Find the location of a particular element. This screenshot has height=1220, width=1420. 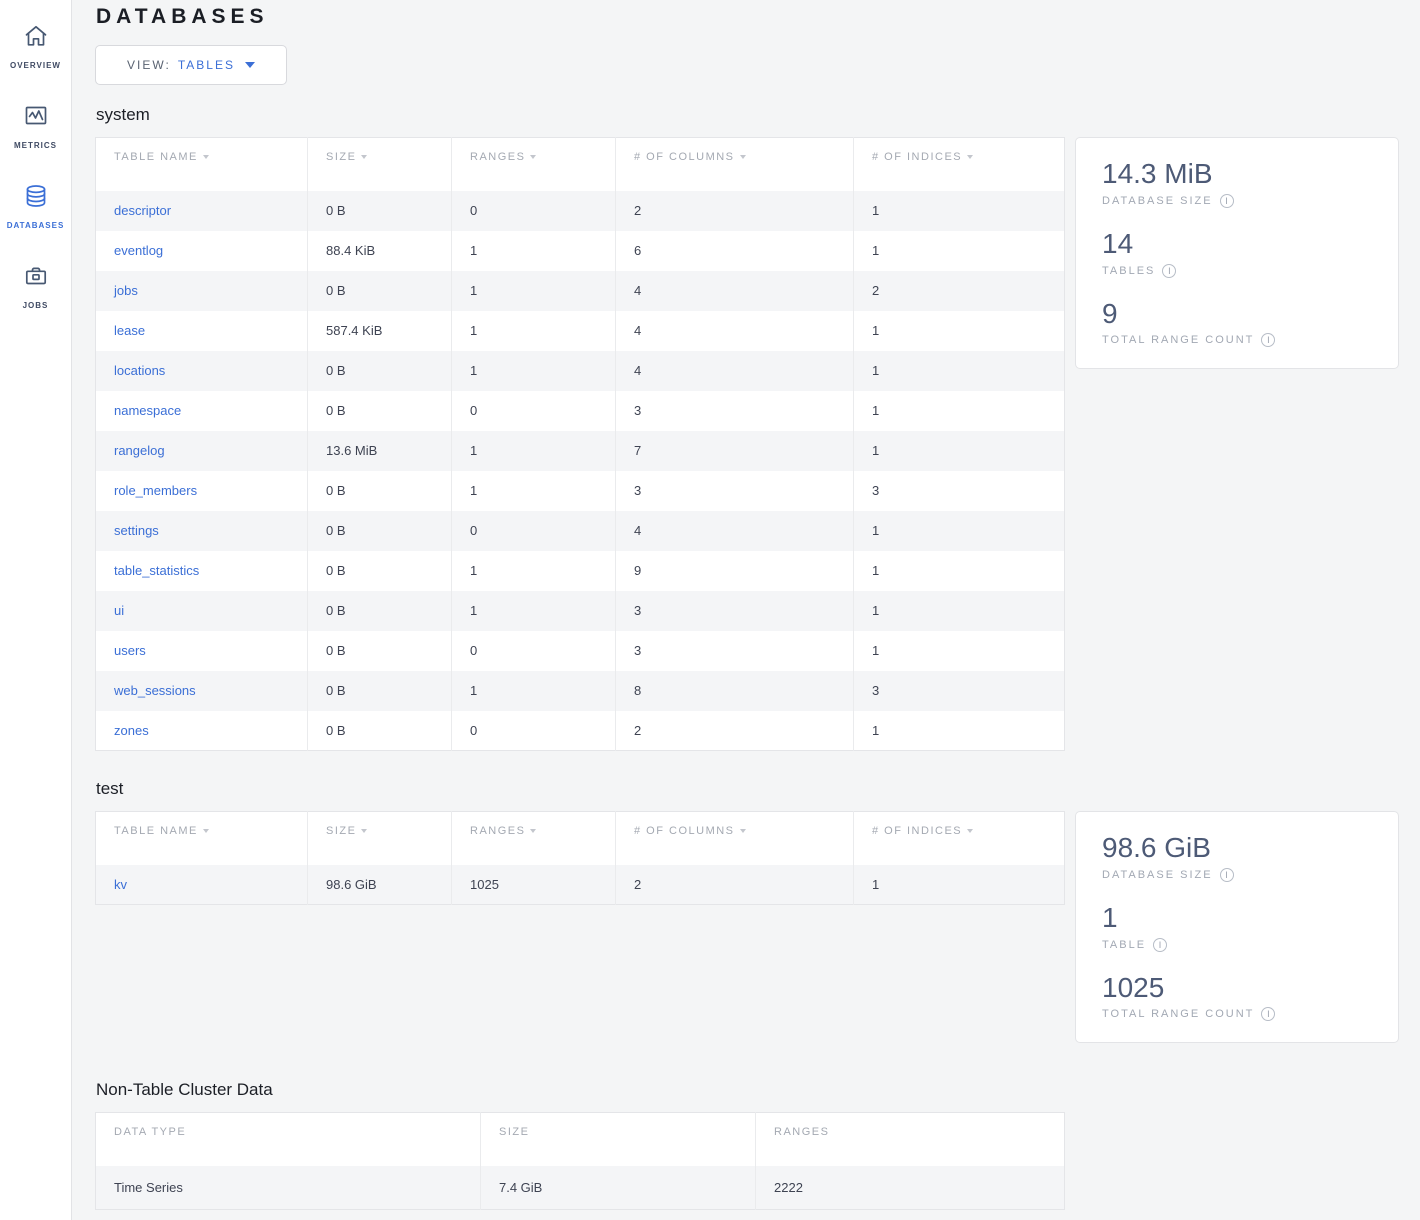

table-link: jobs is located at coordinates (126, 290).